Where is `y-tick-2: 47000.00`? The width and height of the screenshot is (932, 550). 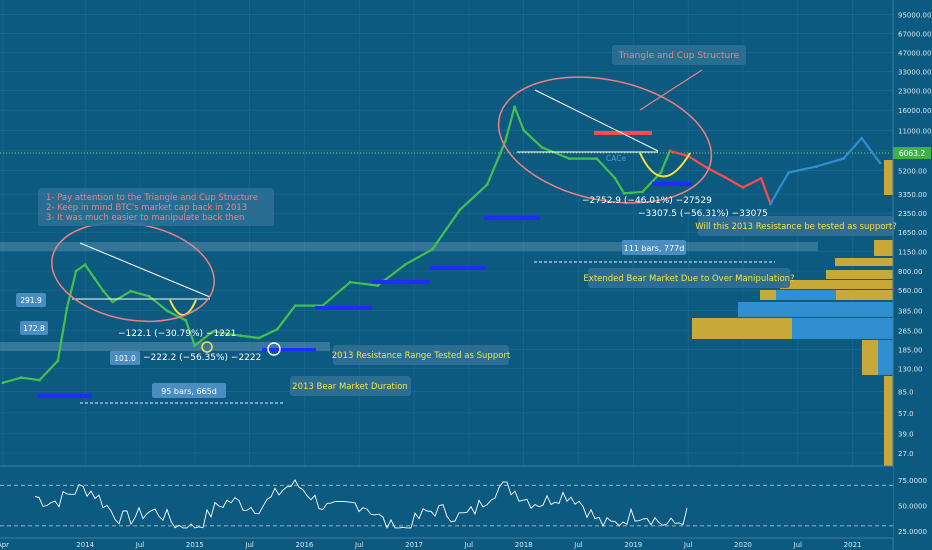
y-tick-2: 47000.00 is located at coordinates (914, 53).